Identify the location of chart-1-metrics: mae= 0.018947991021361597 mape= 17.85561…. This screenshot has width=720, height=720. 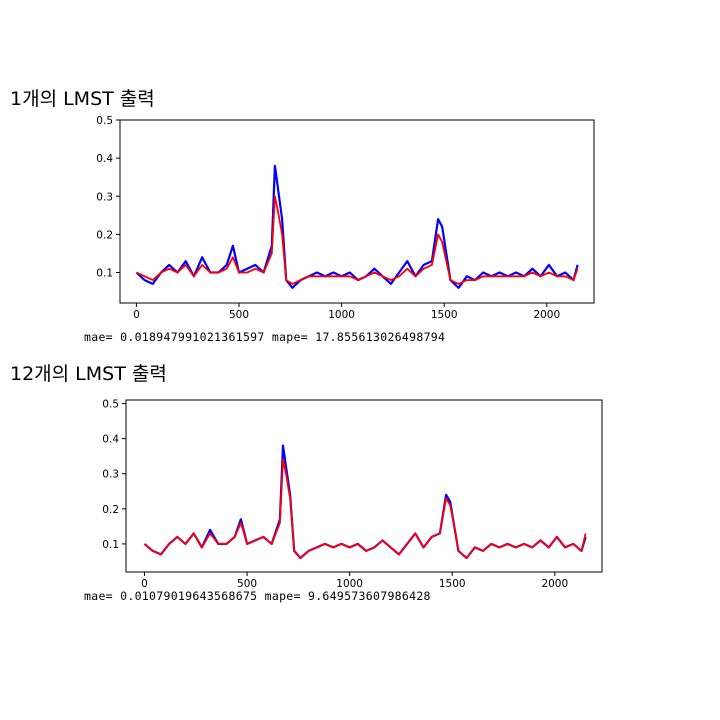
(264, 337).